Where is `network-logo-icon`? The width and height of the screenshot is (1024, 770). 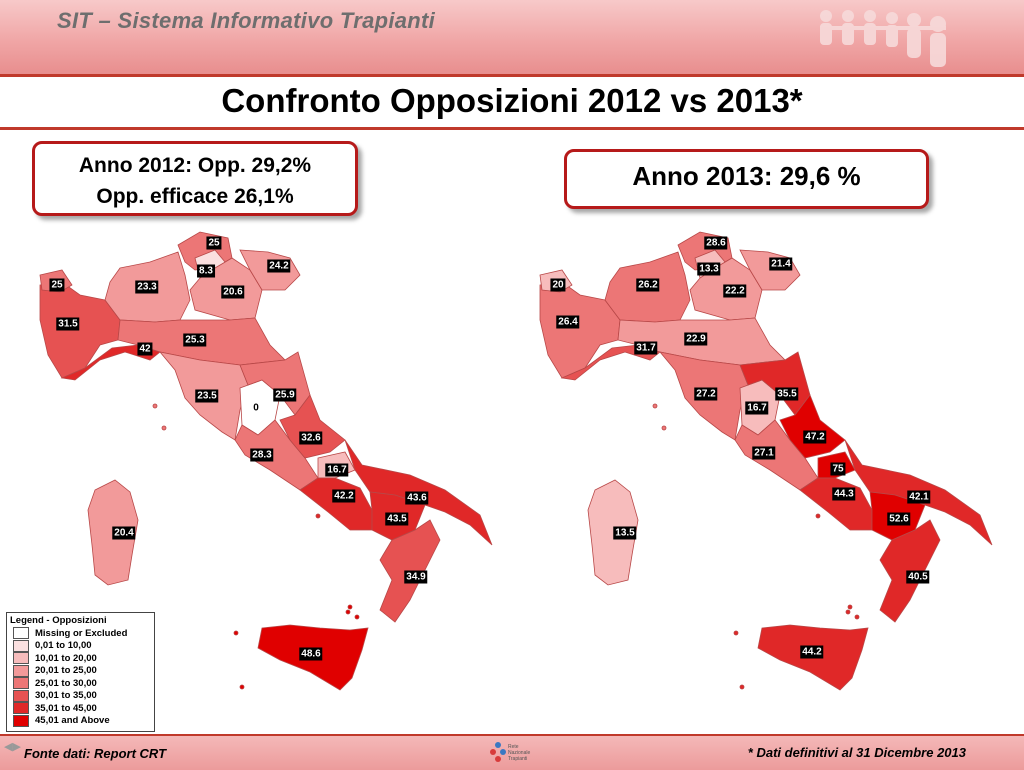
network-logo-icon is located at coordinates (498, 752).